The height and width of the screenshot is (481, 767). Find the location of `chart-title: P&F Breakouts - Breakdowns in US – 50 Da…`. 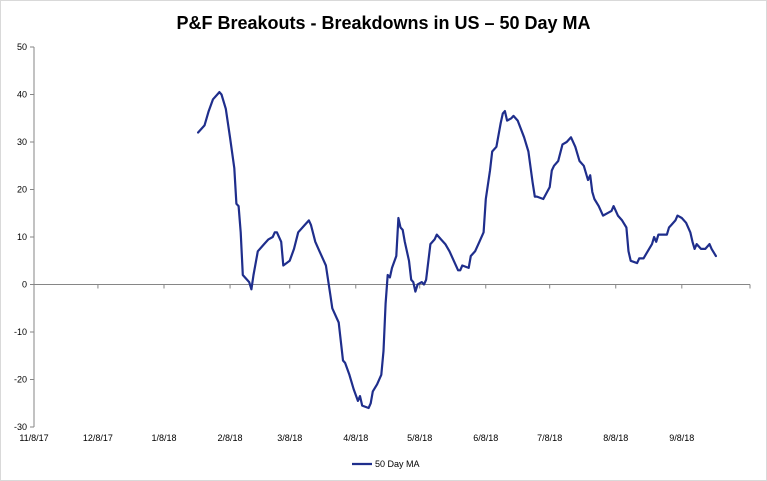

chart-title: P&F Breakouts - Breakdowns in US – 50 Da… is located at coordinates (383, 23).